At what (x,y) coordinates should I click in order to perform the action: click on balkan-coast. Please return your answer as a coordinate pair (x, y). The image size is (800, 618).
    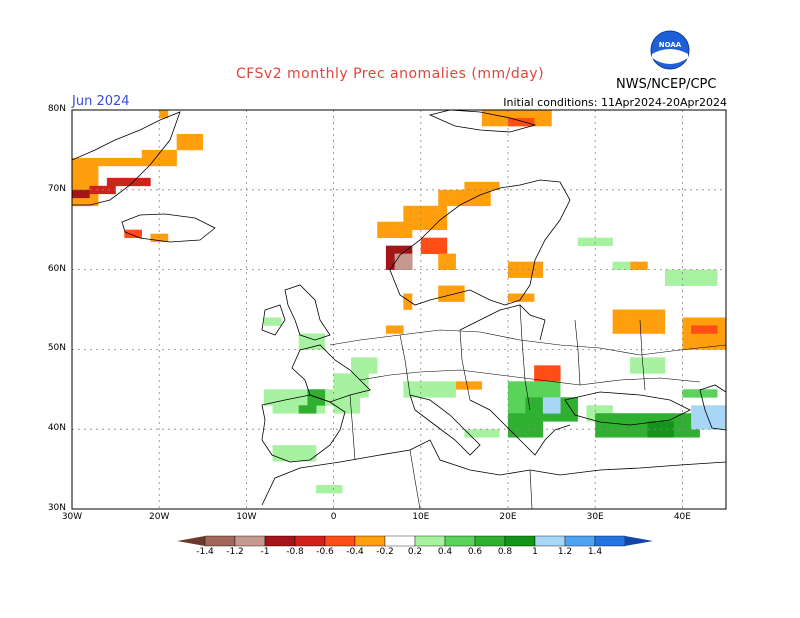
    Looking at the image, I should click on (520, 427).